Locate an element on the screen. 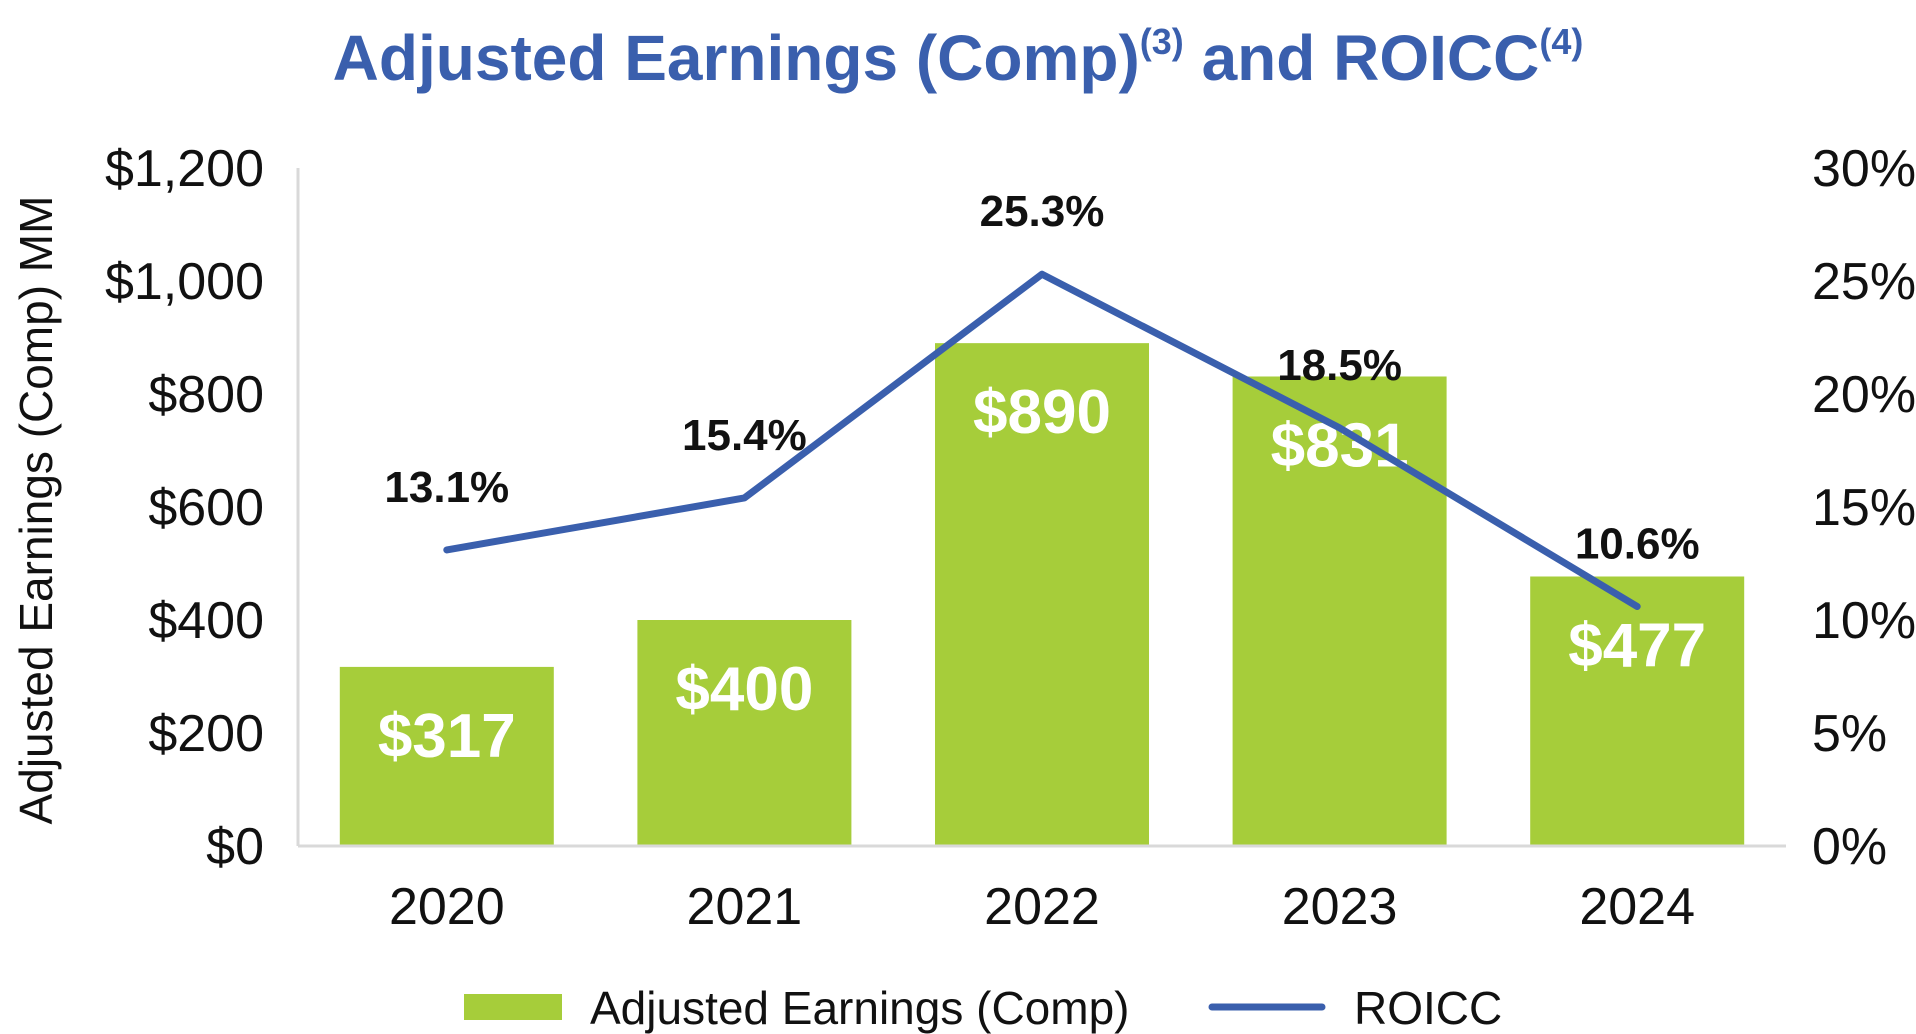 The image size is (1916, 1034). x-tick-label: 2021 is located at coordinates (745, 907).